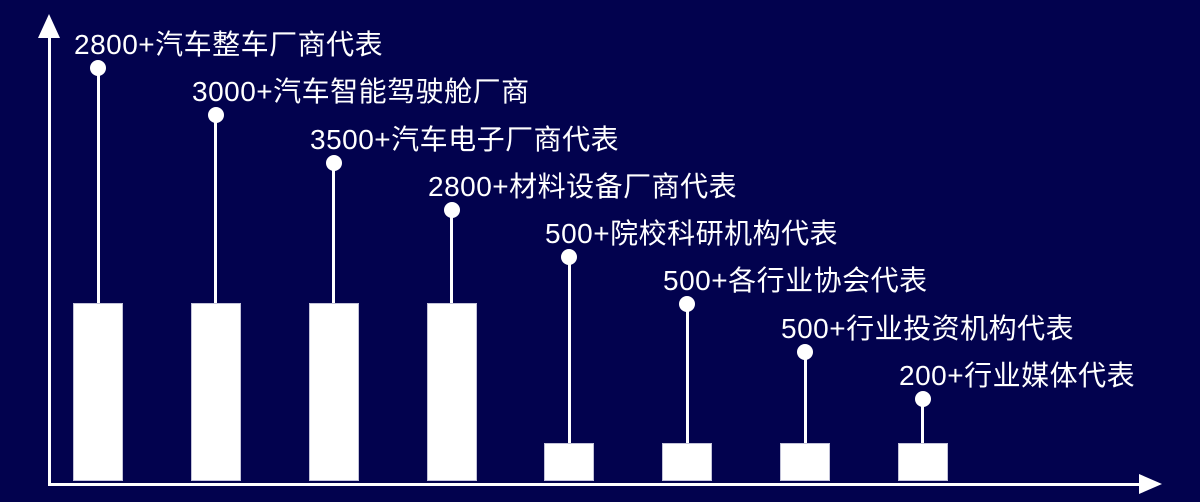 The width and height of the screenshot is (1200, 502). What do you see at coordinates (229, 44) in the screenshot?
I see `data-label: 2800+汽车整车厂商代表` at bounding box center [229, 44].